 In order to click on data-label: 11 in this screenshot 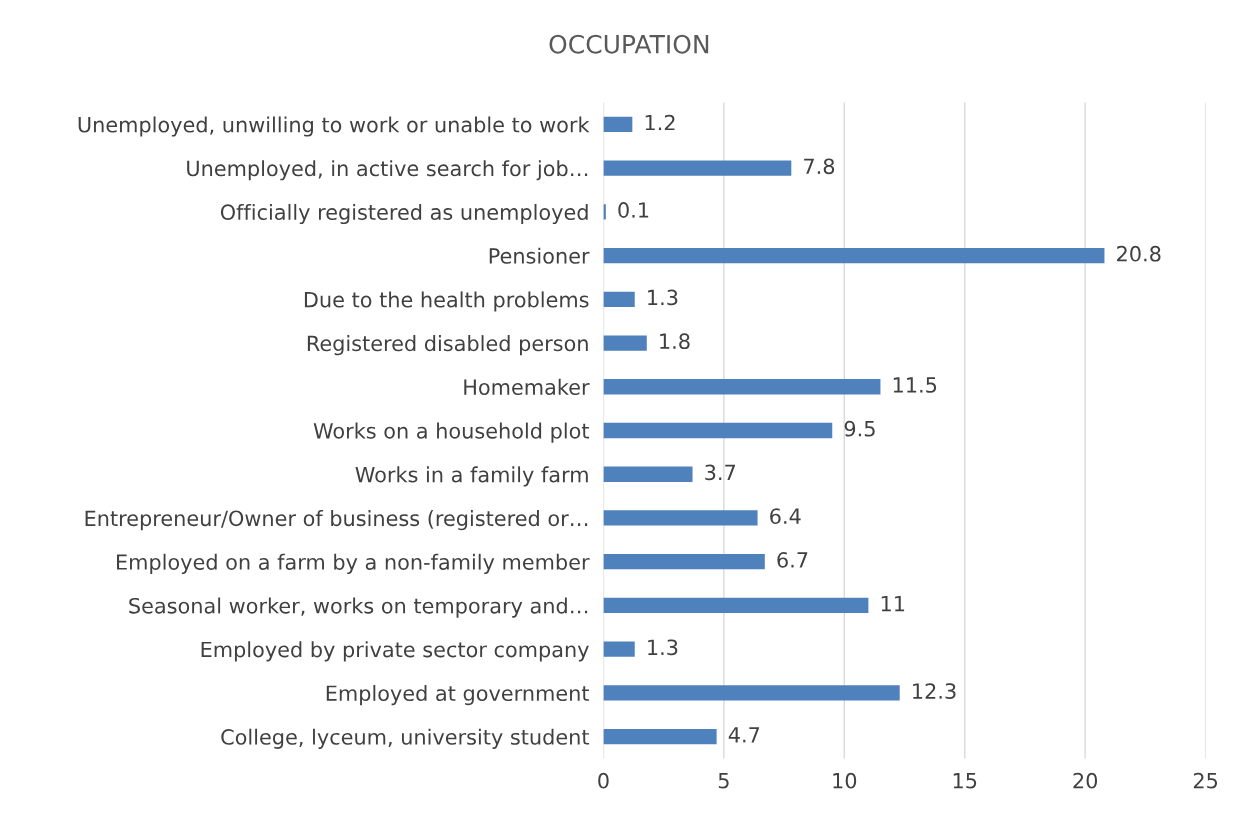, I will do `click(893, 603)`.